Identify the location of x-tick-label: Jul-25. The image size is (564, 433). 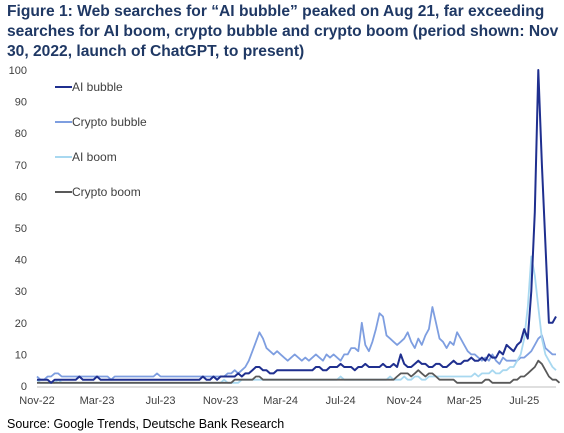
(524, 401).